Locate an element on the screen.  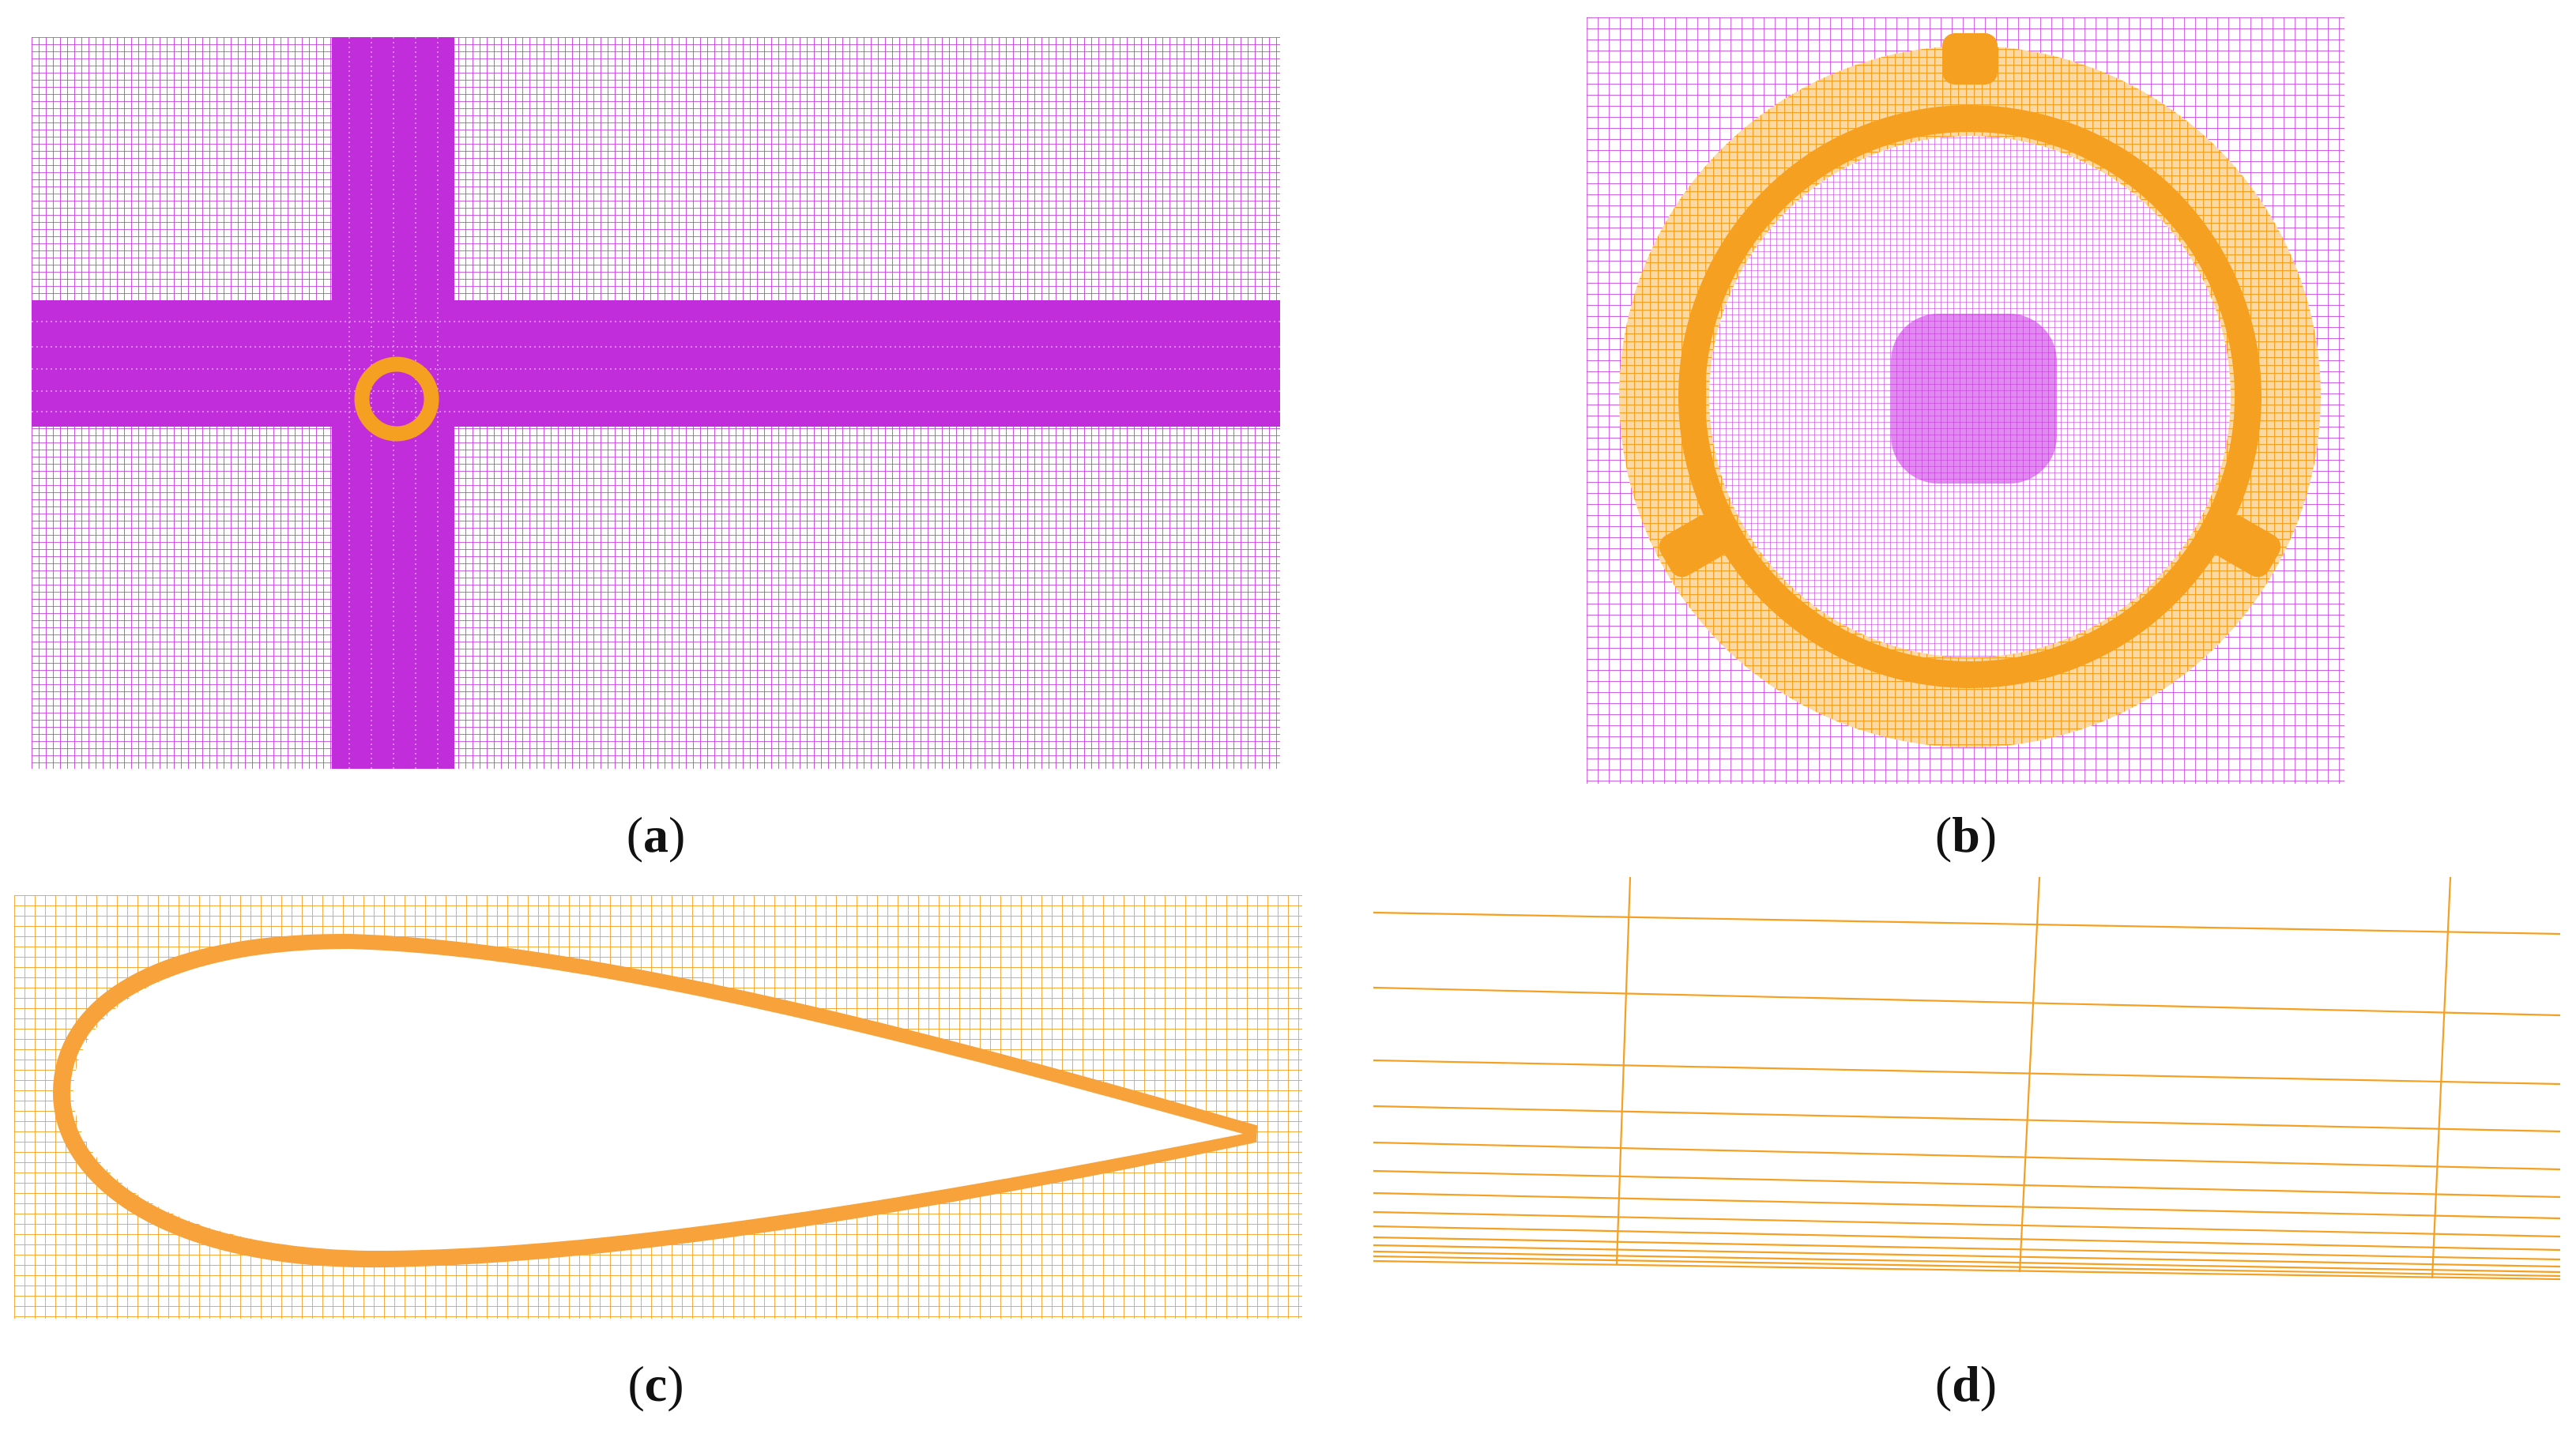
caption-b-letter: b is located at coordinates (1966, 835).